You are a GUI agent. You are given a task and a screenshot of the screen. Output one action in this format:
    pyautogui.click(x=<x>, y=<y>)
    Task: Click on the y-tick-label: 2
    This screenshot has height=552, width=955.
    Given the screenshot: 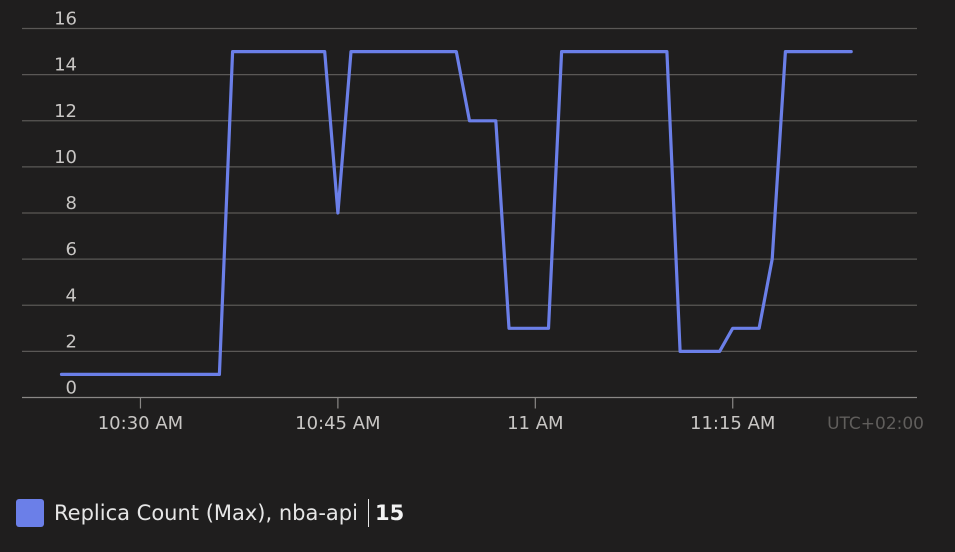 What is the action you would take?
    pyautogui.click(x=71, y=341)
    